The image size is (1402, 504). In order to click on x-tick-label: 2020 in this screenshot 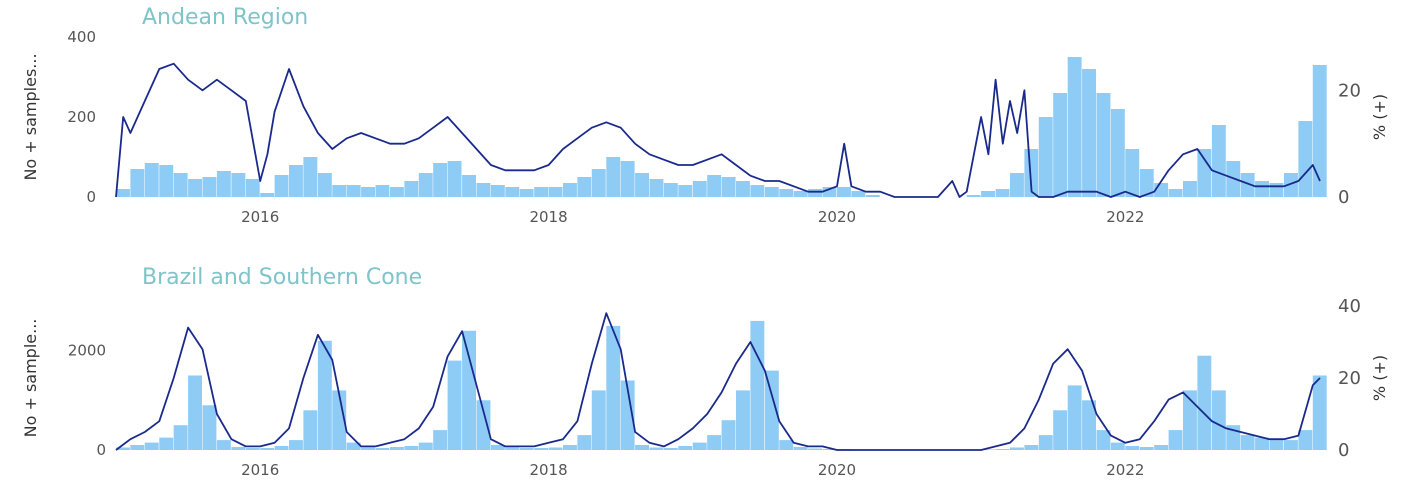, I will do `click(837, 217)`.